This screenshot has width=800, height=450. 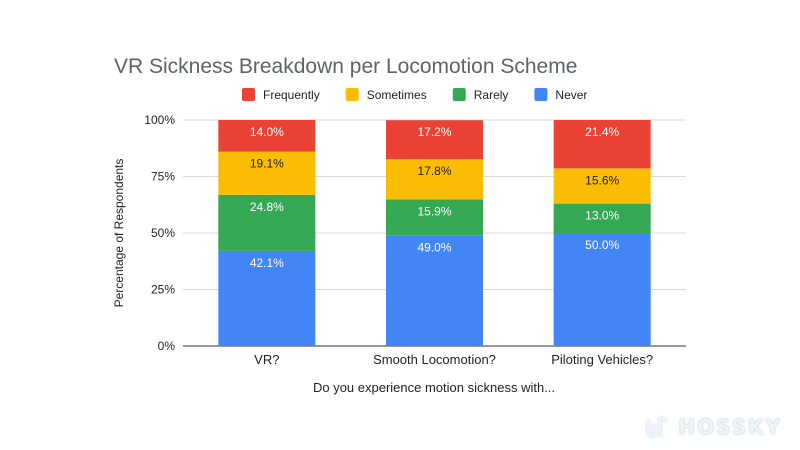 What do you see at coordinates (267, 164) in the screenshot?
I see `data-label: 19.1%` at bounding box center [267, 164].